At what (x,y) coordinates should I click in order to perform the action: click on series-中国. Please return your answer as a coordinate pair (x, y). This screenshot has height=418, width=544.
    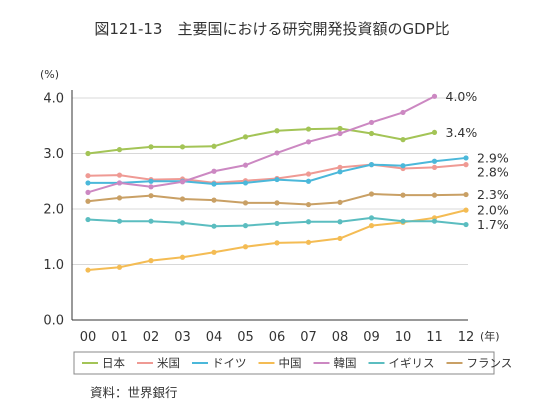
    Looking at the image, I should click on (277, 240).